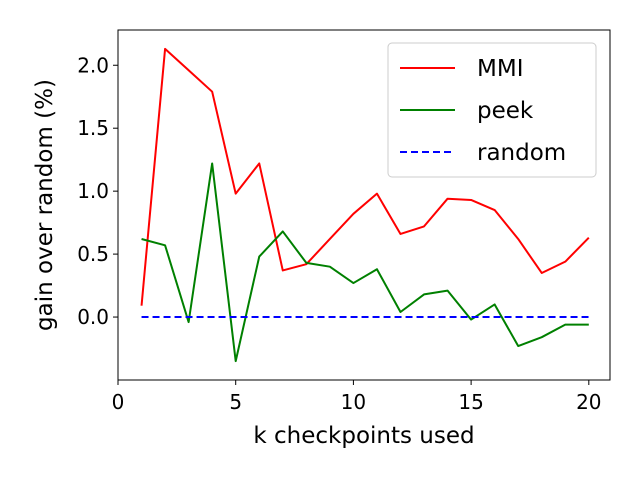 The width and height of the screenshot is (640, 480). What do you see at coordinates (93, 65) in the screenshot?
I see `y-tick-label: 2.0` at bounding box center [93, 65].